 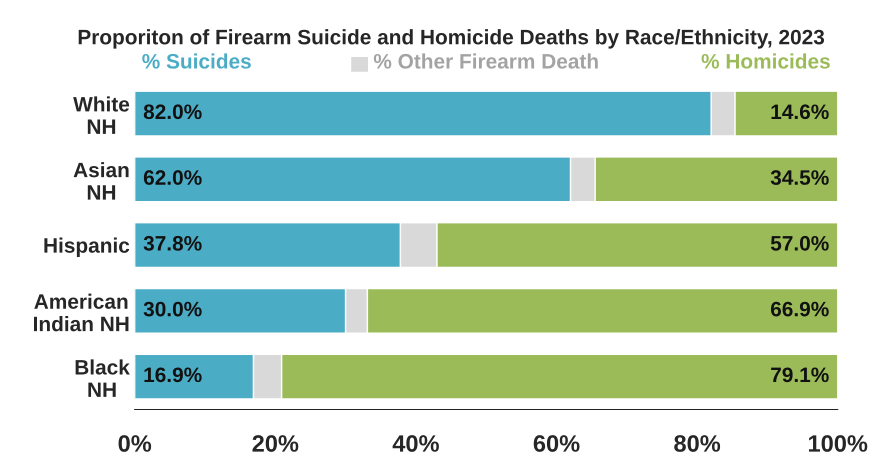 What do you see at coordinates (101, 181) in the screenshot?
I see `y-tick-label: Asian NH` at bounding box center [101, 181].